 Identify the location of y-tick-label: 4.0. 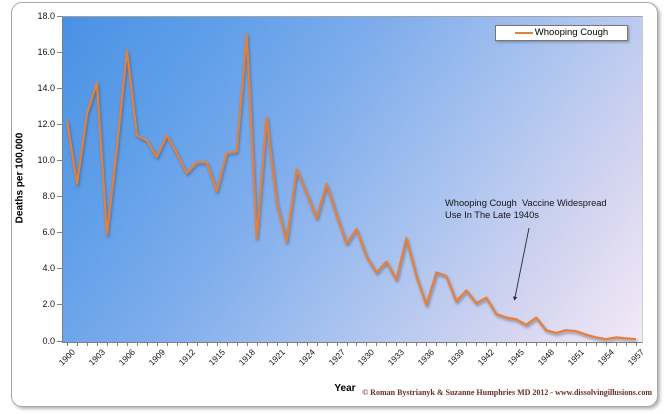
(48, 268).